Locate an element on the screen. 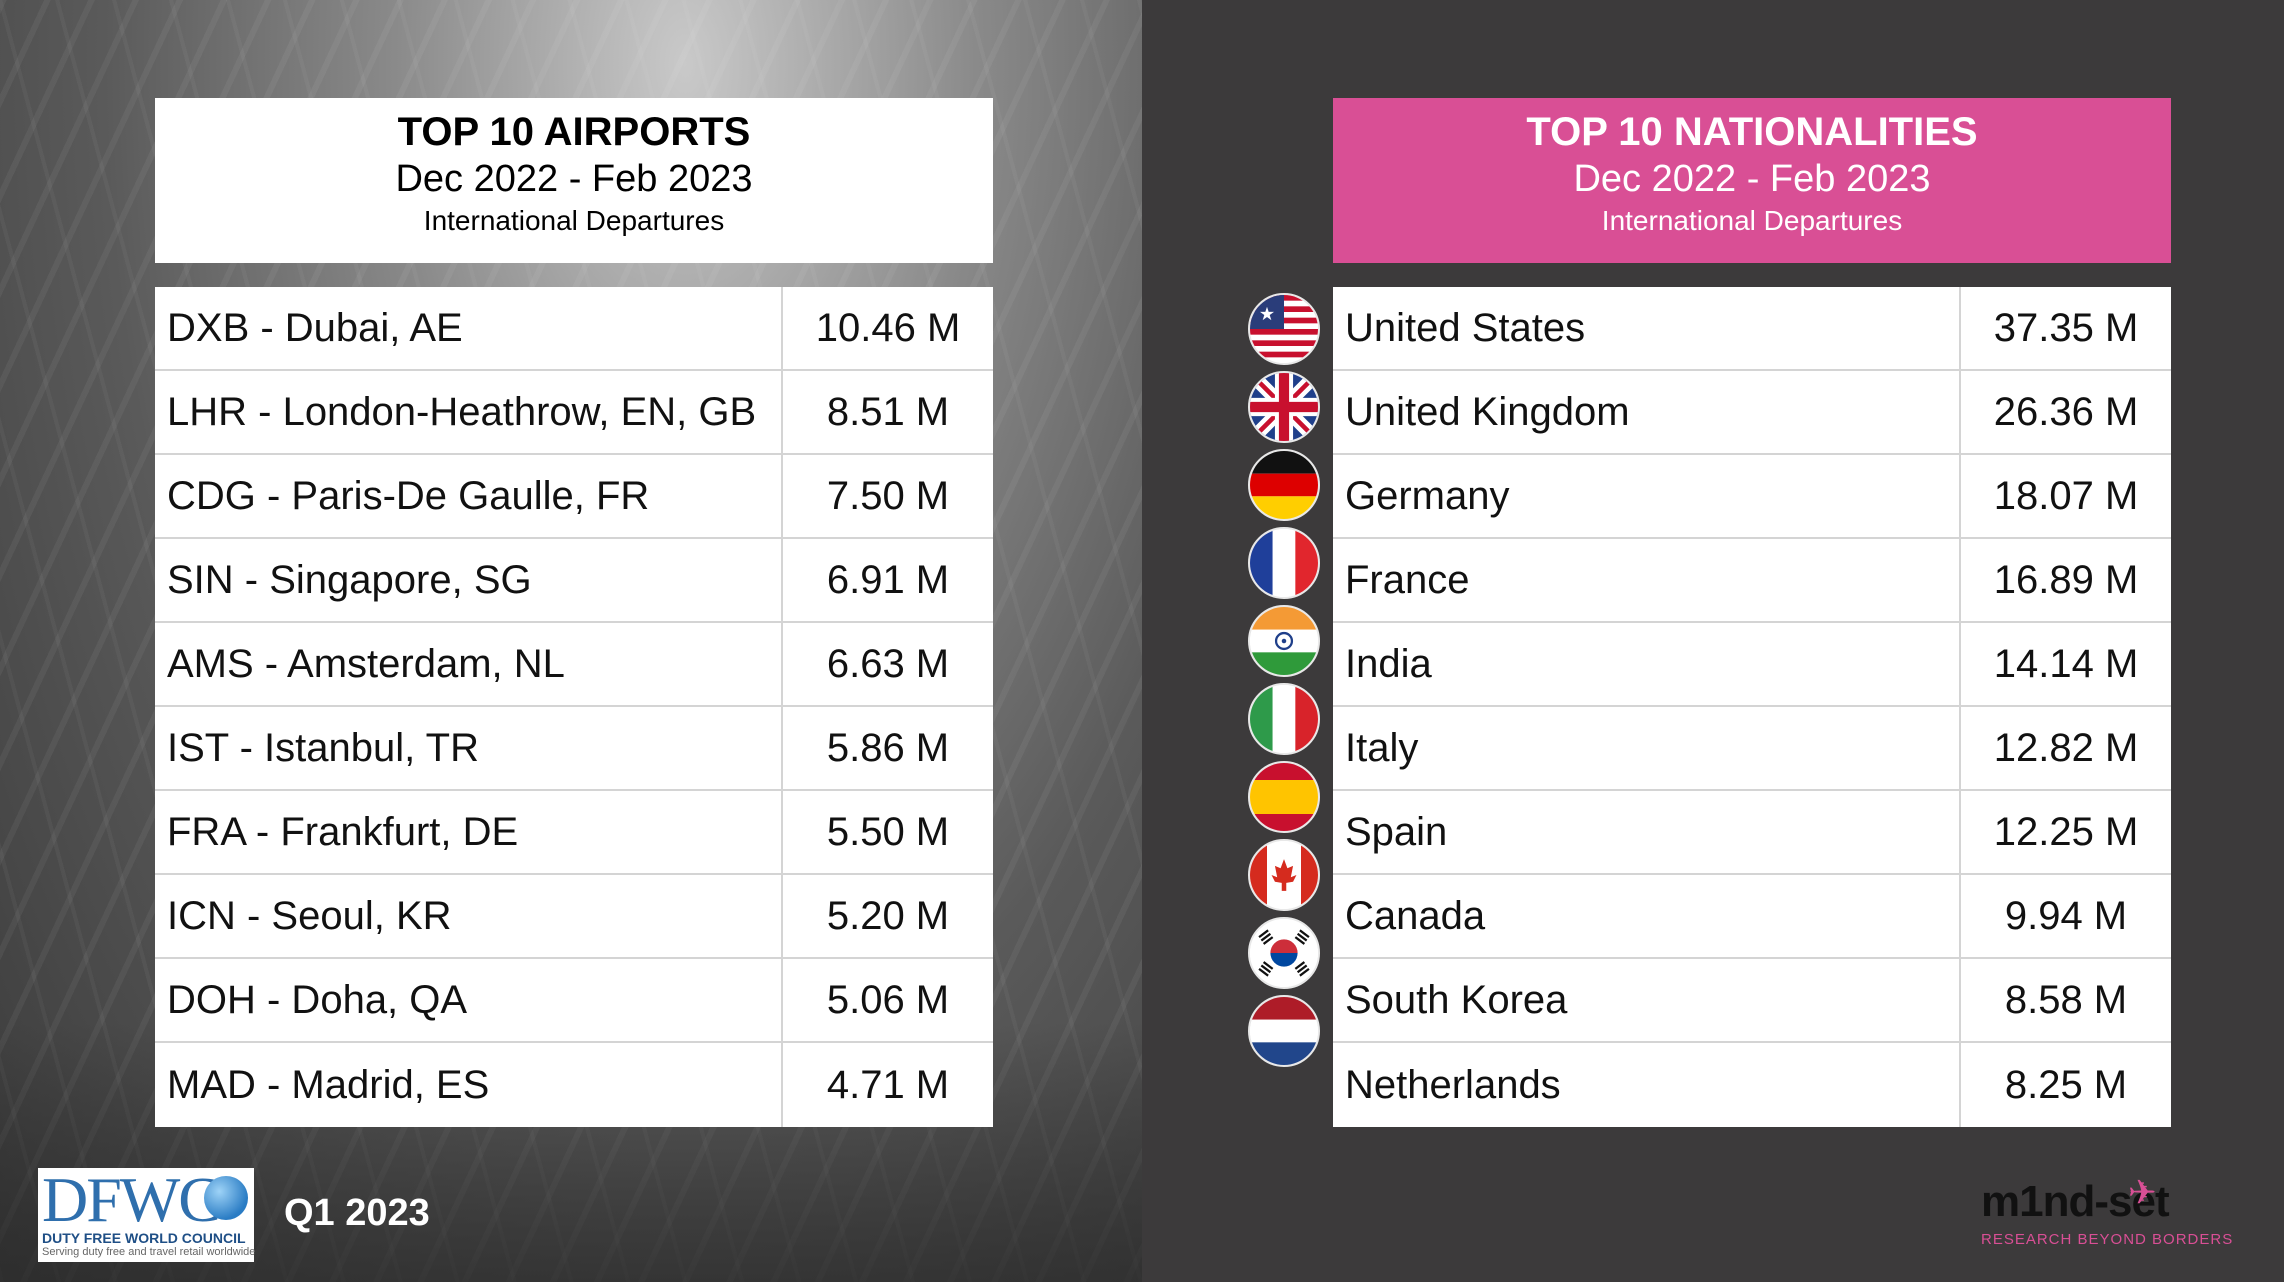 This screenshot has height=1282, width=2284. airport-name: IST - Istanbul, TR is located at coordinates (469, 748).